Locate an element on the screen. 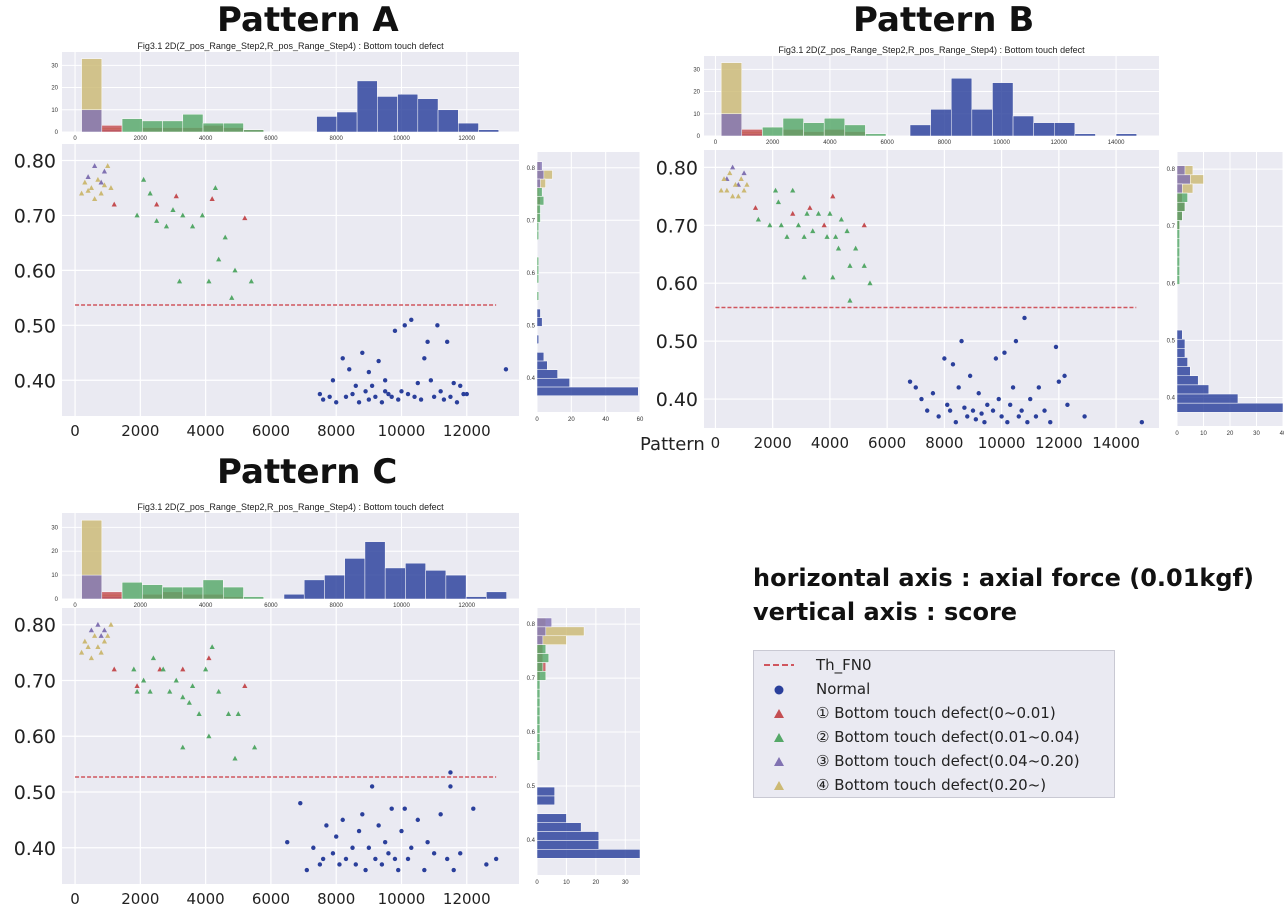 The height and width of the screenshot is (906, 1284). side-hist-x-tick-label: 0 is located at coordinates (537, 883).